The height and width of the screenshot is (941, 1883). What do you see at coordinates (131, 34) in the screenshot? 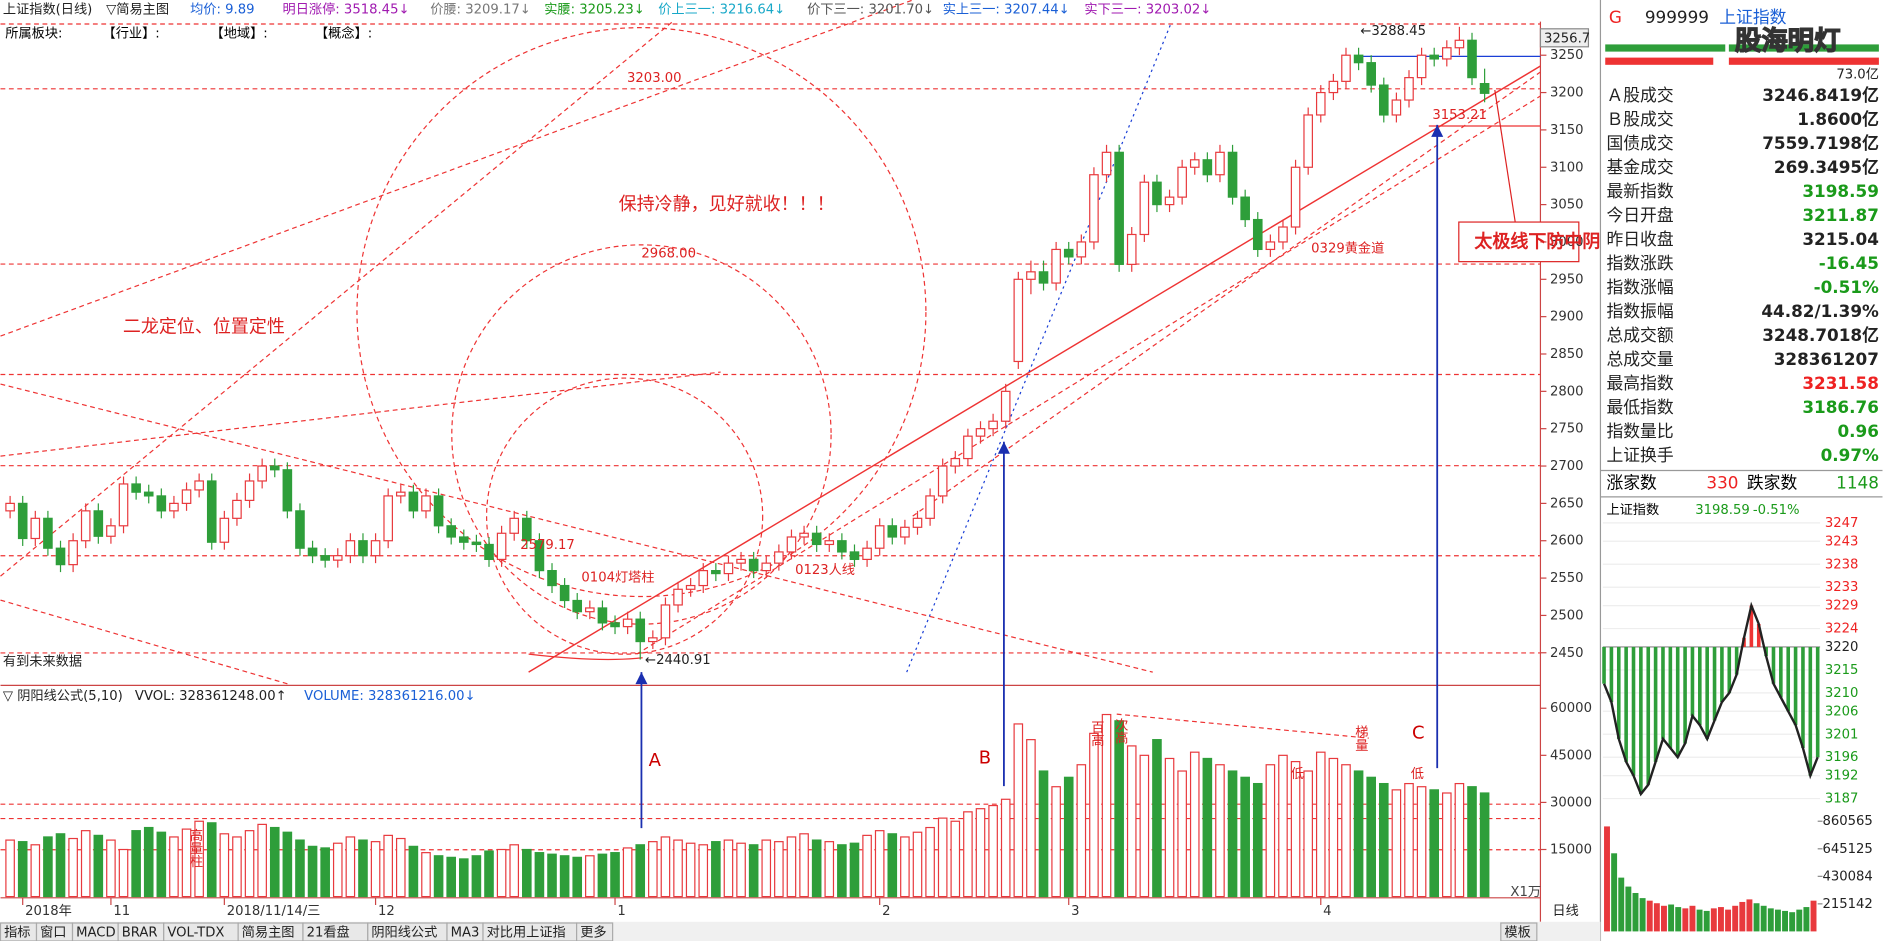
I see `sector-label: 【行业】:` at bounding box center [131, 34].